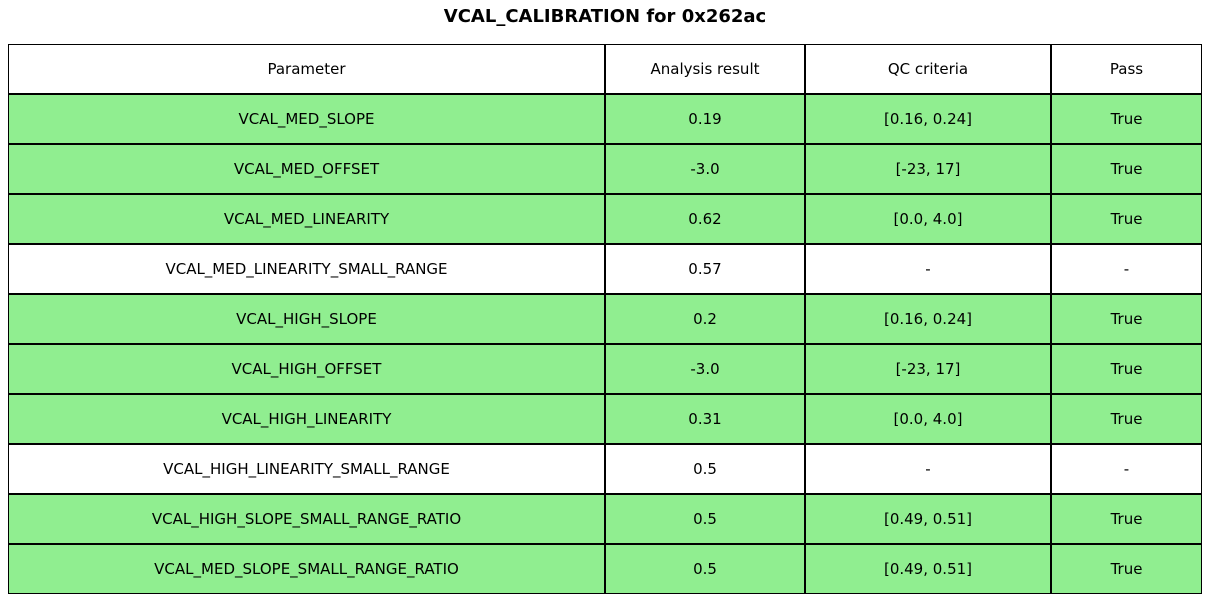 The image size is (1210, 604). Describe the element at coordinates (306, 569) in the screenshot. I see `parameter-cell: VCAL_MED_SLOPE_SMALL_RANGE_RATIO` at that location.